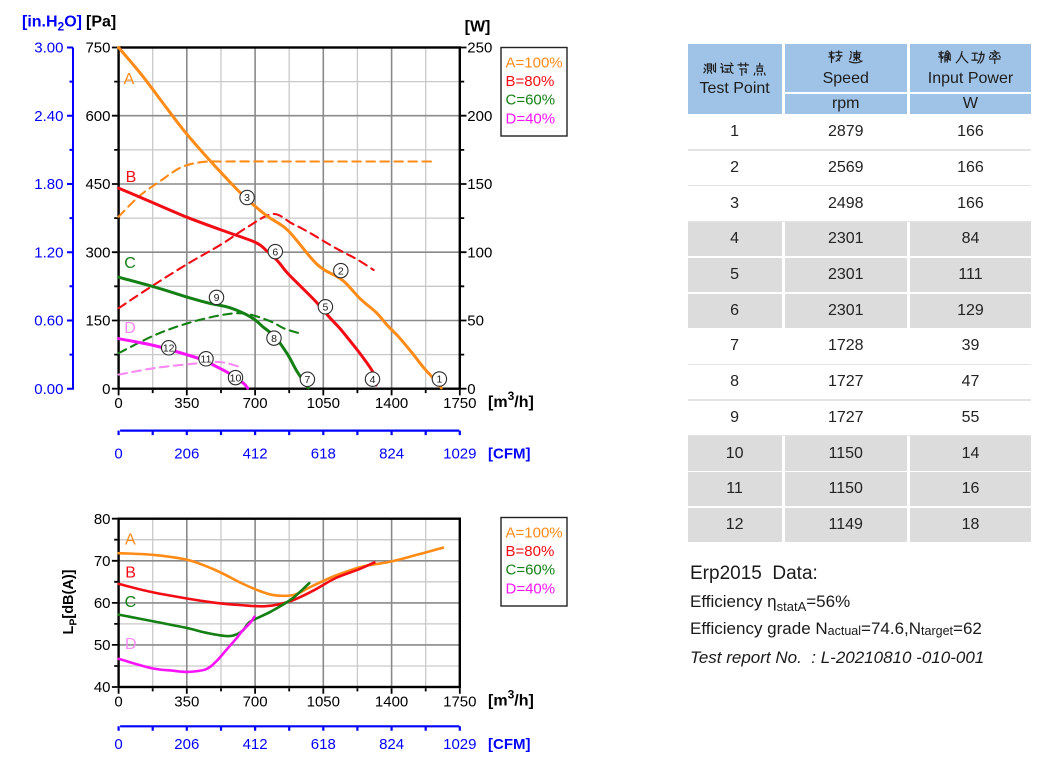  What do you see at coordinates (206, 360) in the screenshot?
I see `svg-text: 11` at bounding box center [206, 360].